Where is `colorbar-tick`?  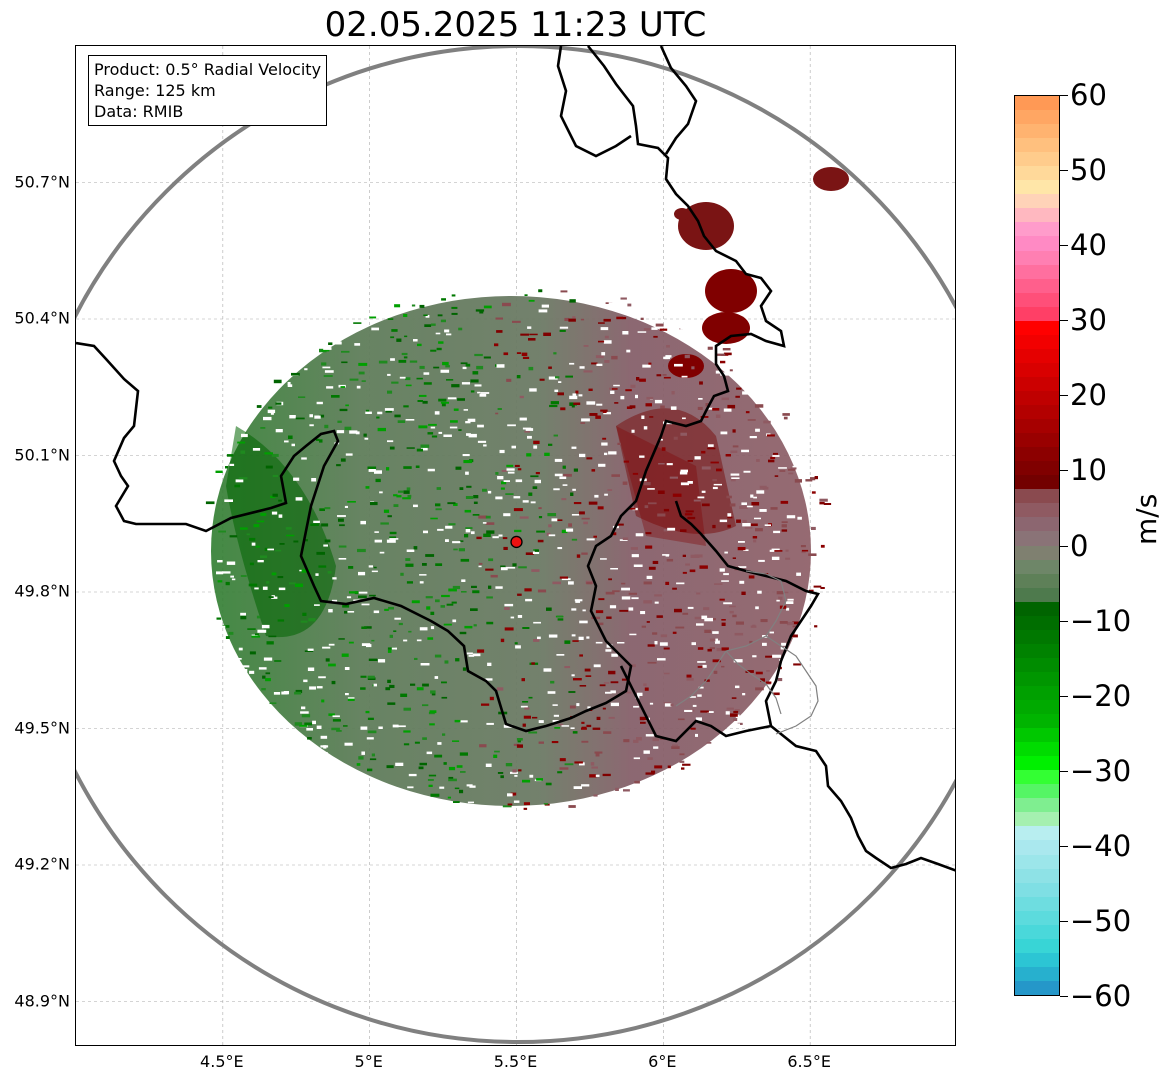 colorbar-tick is located at coordinates (1064, 471).